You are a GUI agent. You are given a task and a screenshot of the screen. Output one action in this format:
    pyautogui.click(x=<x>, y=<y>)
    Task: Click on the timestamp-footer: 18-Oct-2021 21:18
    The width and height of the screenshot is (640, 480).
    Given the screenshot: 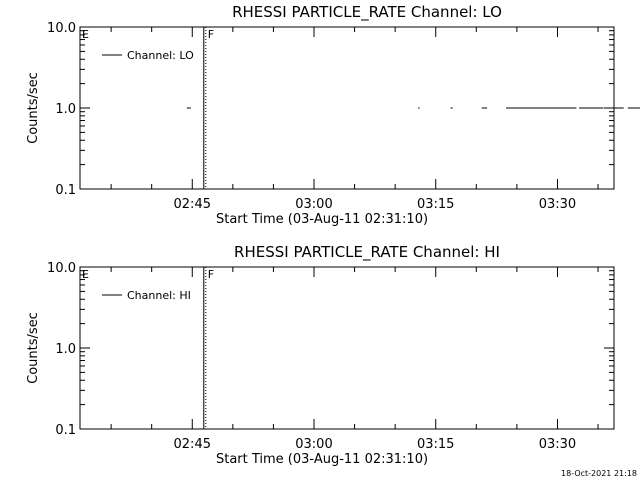 What is the action you would take?
    pyautogui.click(x=599, y=473)
    